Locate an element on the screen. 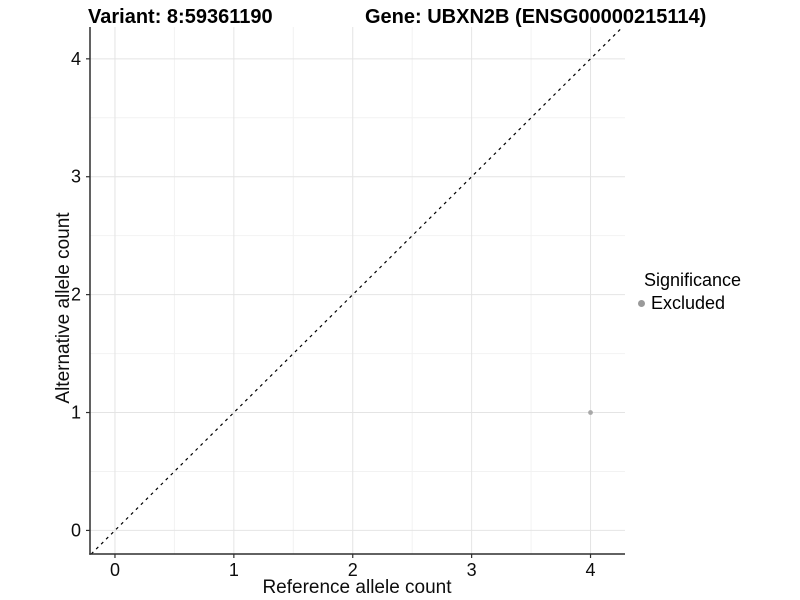  x-axis-title: Reference allele count is located at coordinates (357, 587).